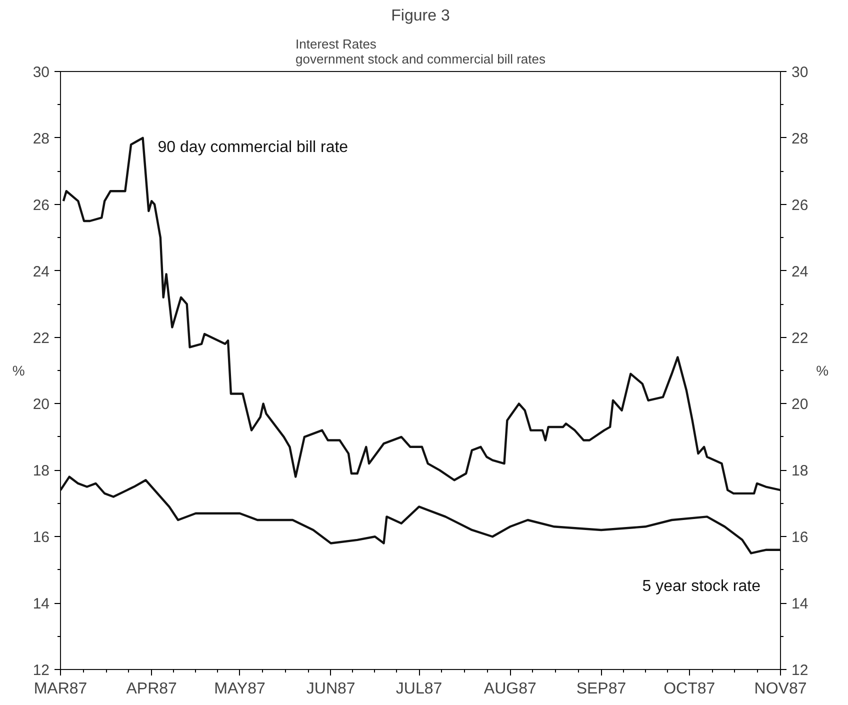  What do you see at coordinates (690, 689) in the screenshot?
I see `x-tick-label: OCT87` at bounding box center [690, 689].